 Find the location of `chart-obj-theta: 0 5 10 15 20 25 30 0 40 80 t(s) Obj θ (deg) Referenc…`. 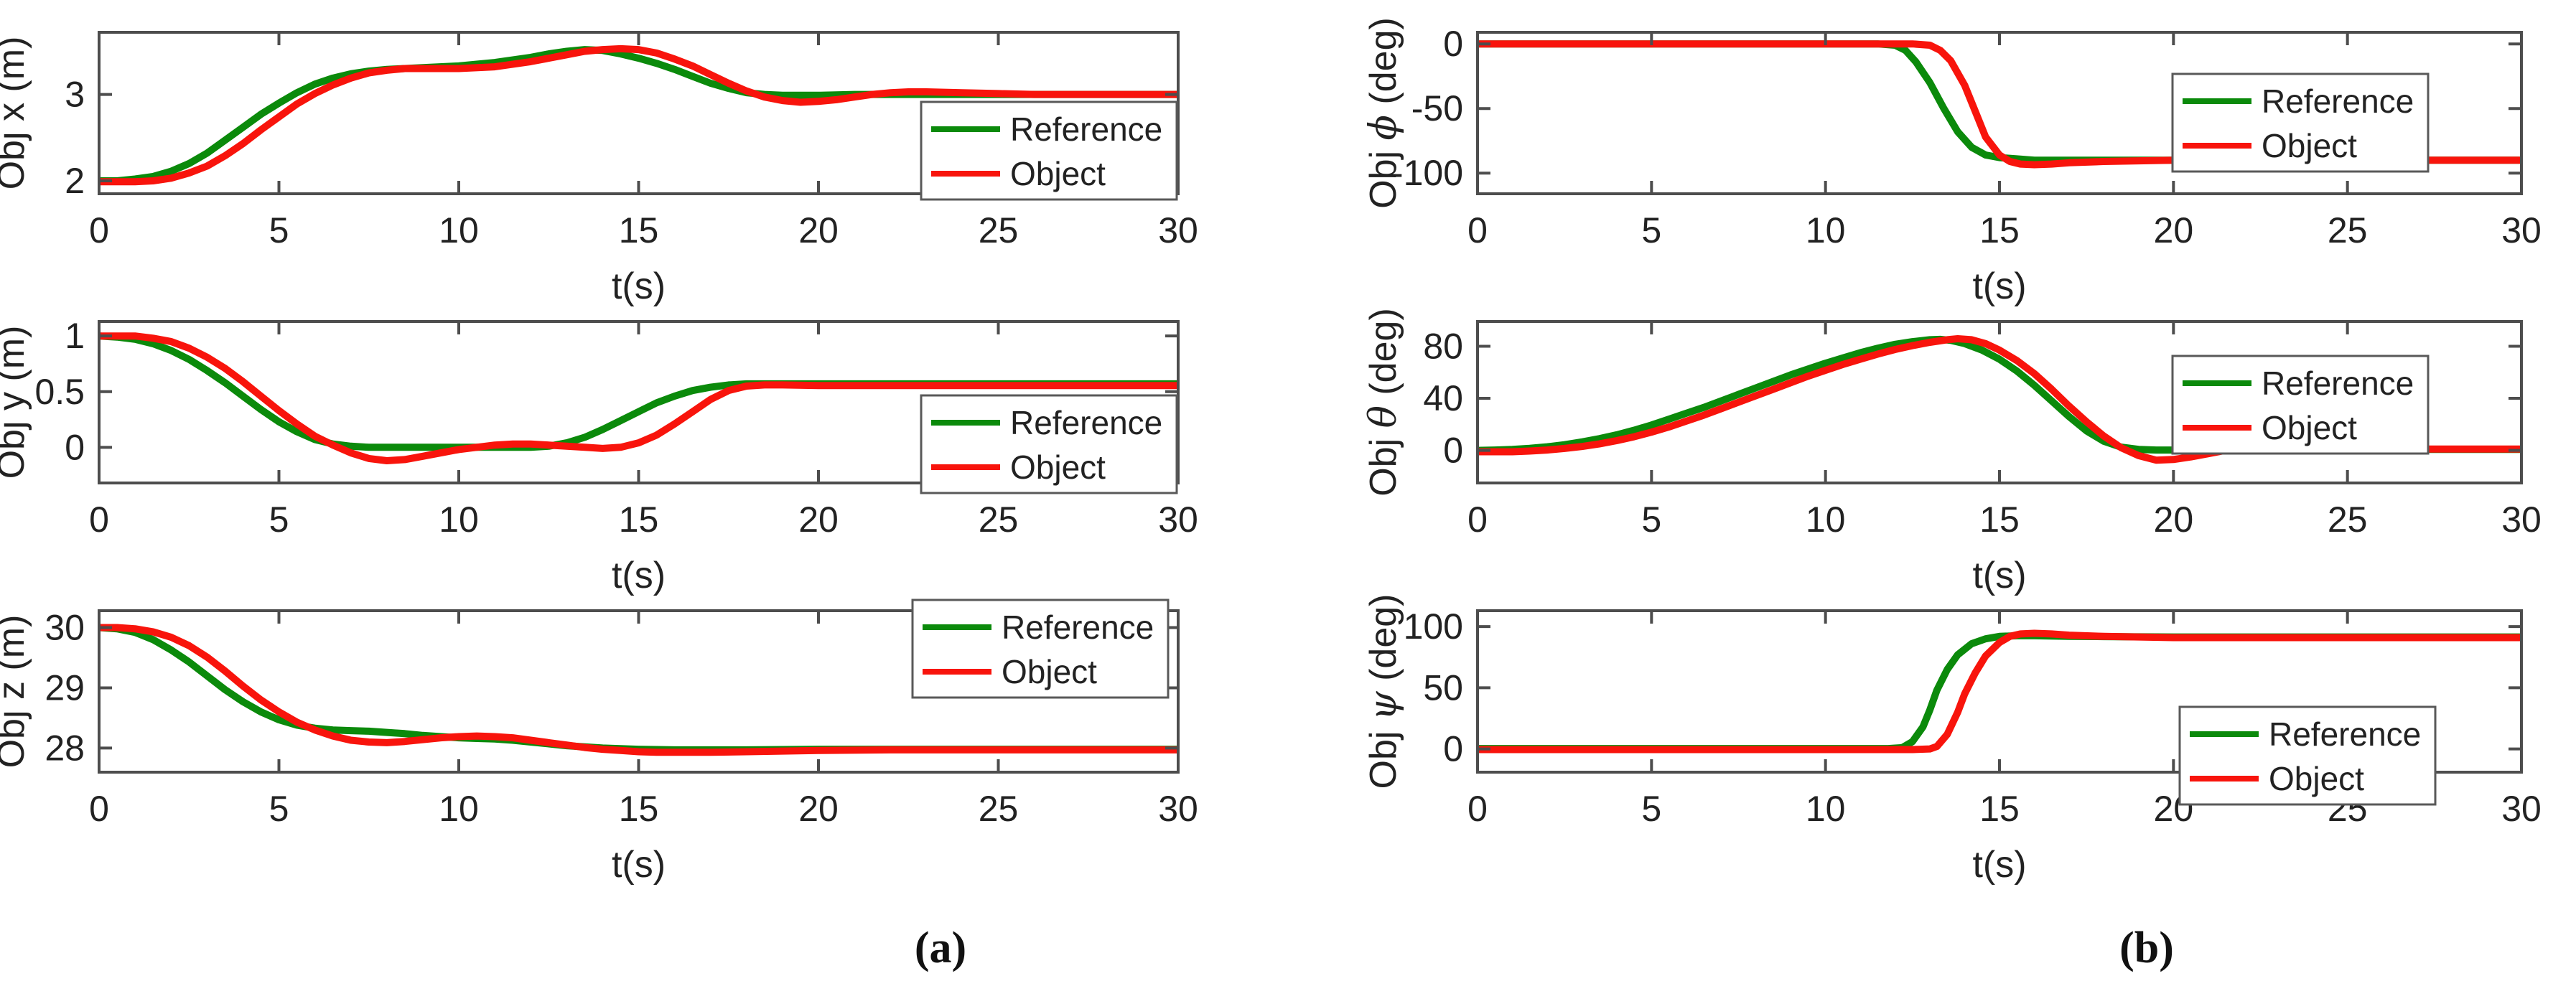

chart-obj-theta: 0 5 10 15 20 25 30 0 40 80 t(s) Obj θ (deg) Referenc… is located at coordinates (1952, 452).